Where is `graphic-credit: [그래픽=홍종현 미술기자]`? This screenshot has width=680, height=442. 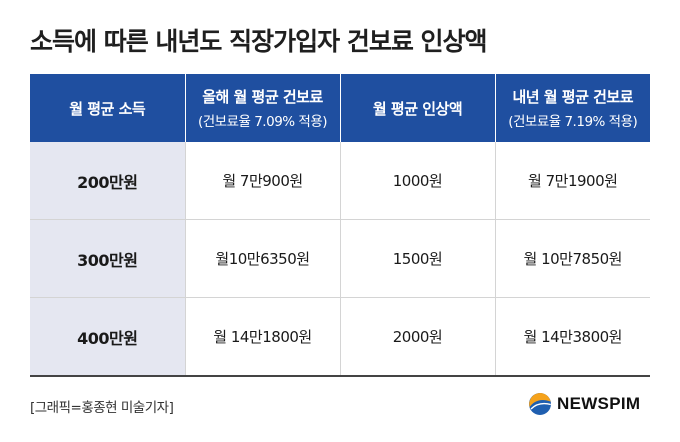 graphic-credit: [그래픽=홍종현 미술기자] is located at coordinates (102, 408).